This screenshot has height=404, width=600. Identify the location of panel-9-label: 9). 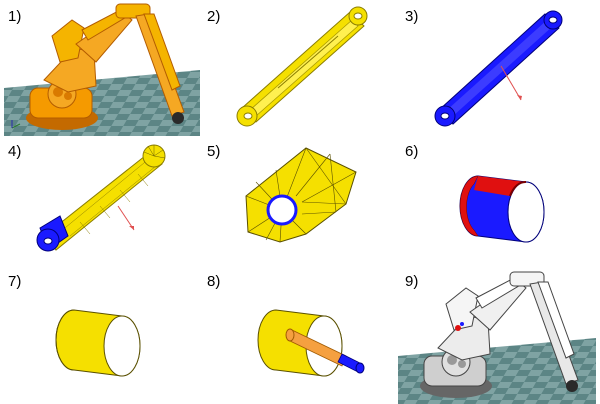
(412, 281).